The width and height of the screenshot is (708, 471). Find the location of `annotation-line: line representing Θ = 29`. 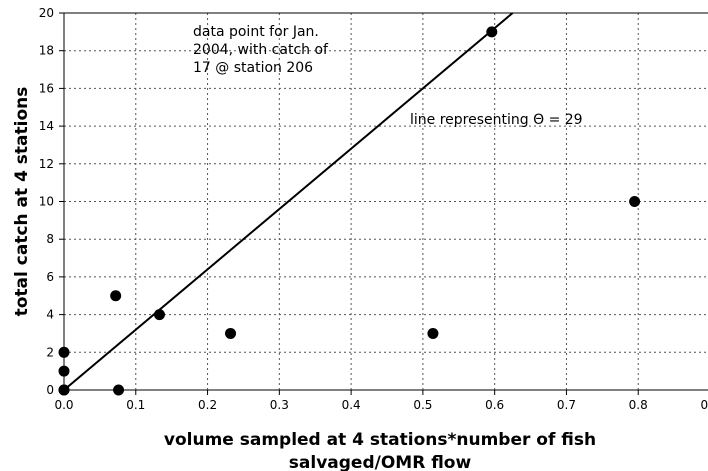

annotation-line: line representing Θ = 29 is located at coordinates (496, 120).